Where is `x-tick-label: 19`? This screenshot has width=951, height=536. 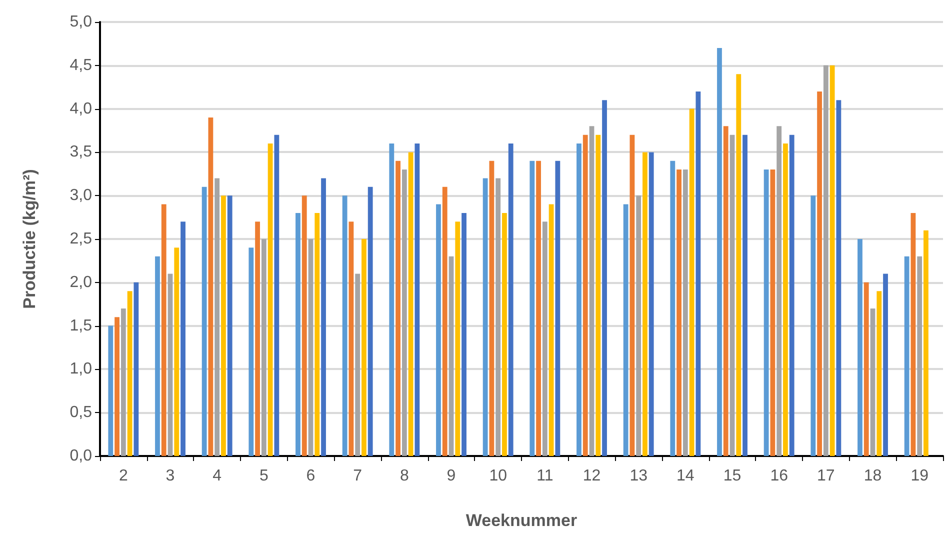
x-tick-label: 19 is located at coordinates (919, 476).